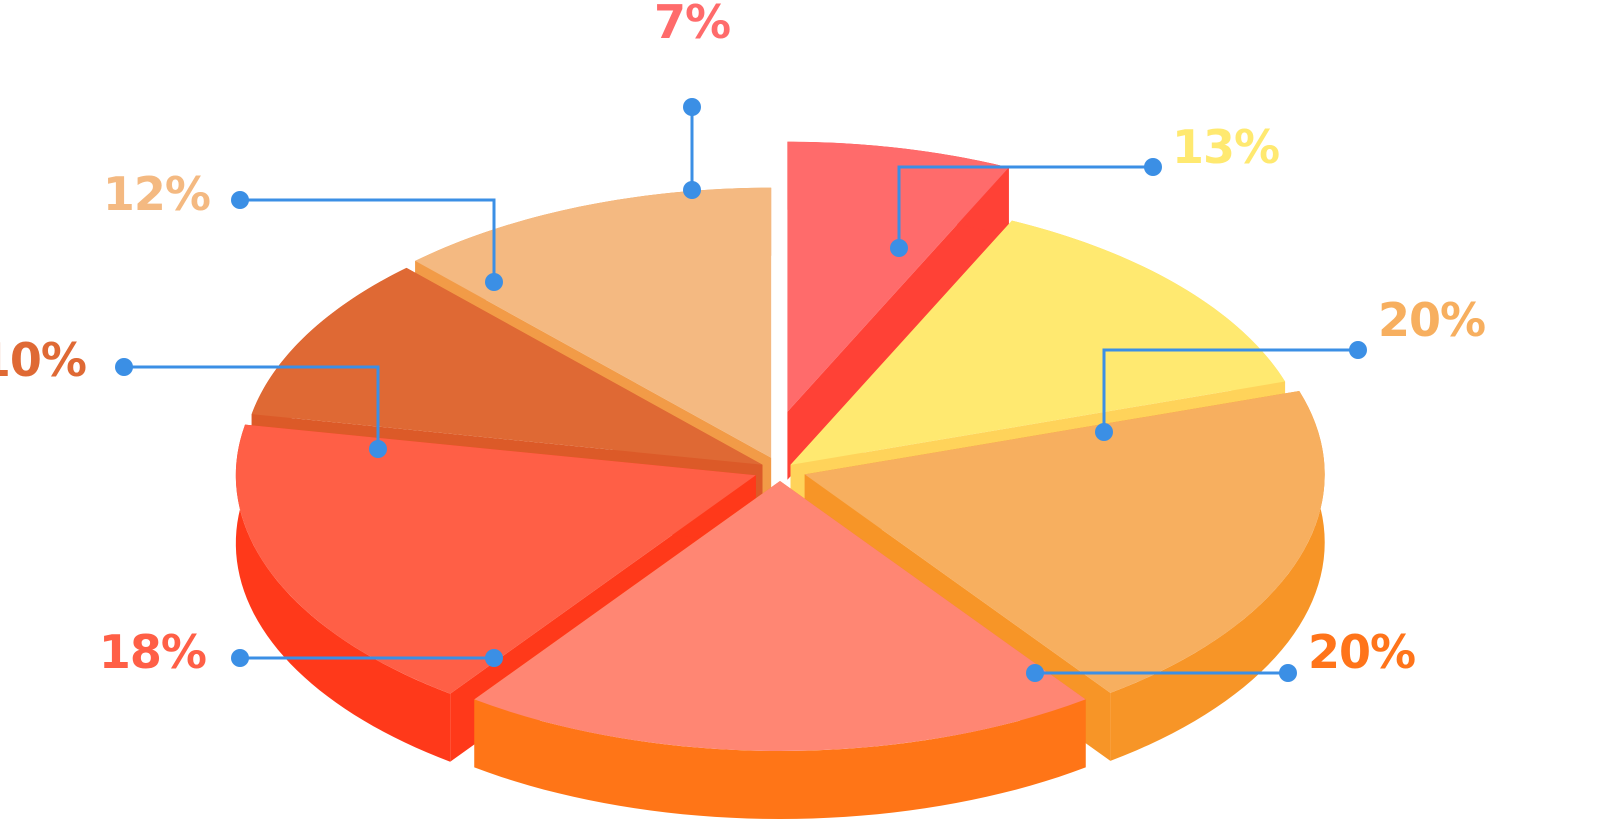 This screenshot has height=820, width=1604. I want to click on slice-wall, so click(898, 323).